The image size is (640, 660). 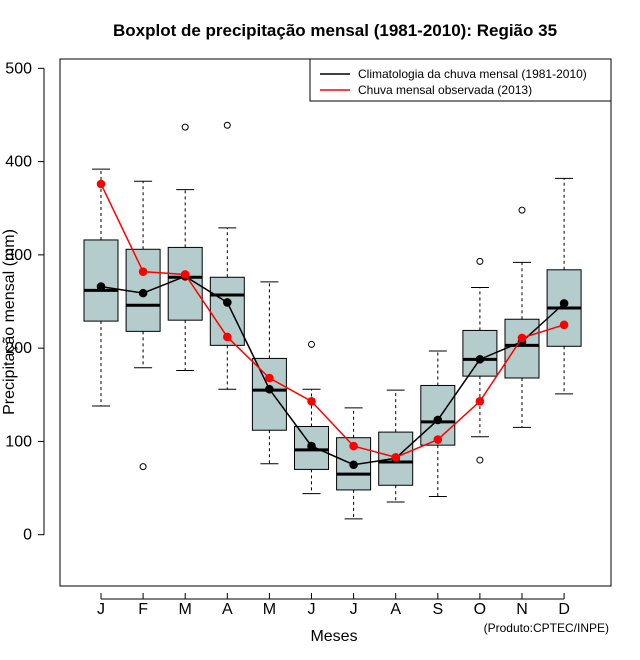 I want to click on y-tick-label: 300, so click(x=18, y=255).